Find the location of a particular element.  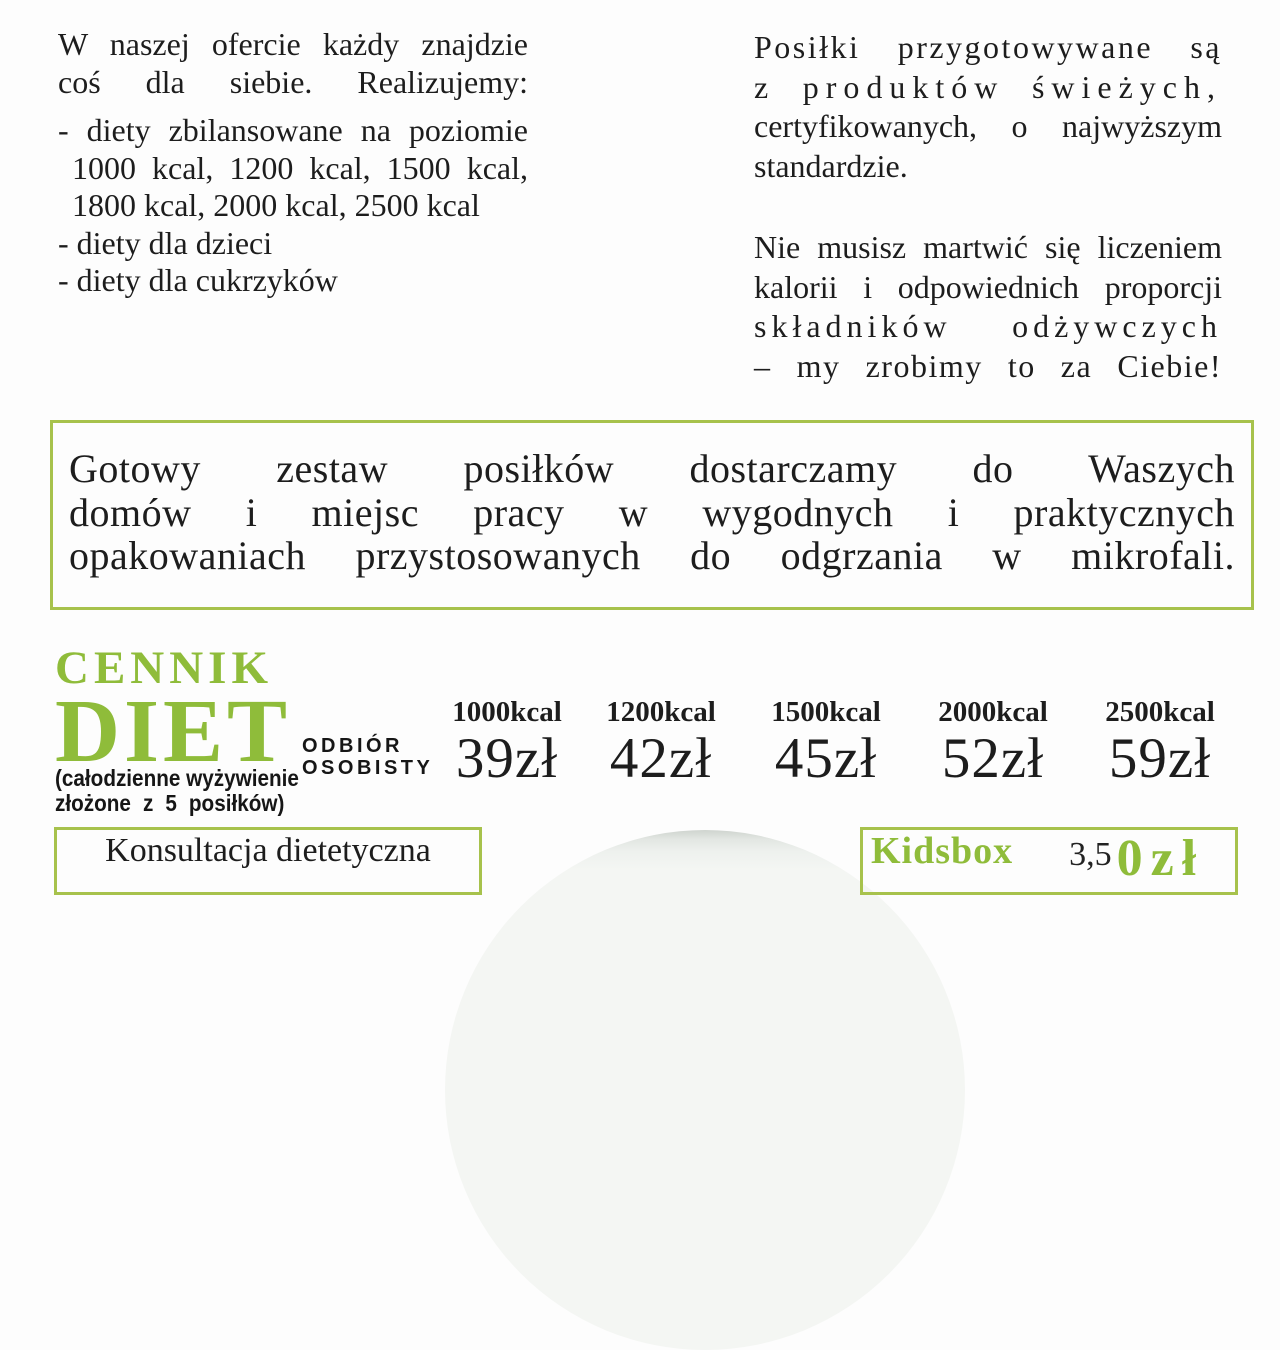

kcal-header: 2500kcal is located at coordinates (1160, 712).